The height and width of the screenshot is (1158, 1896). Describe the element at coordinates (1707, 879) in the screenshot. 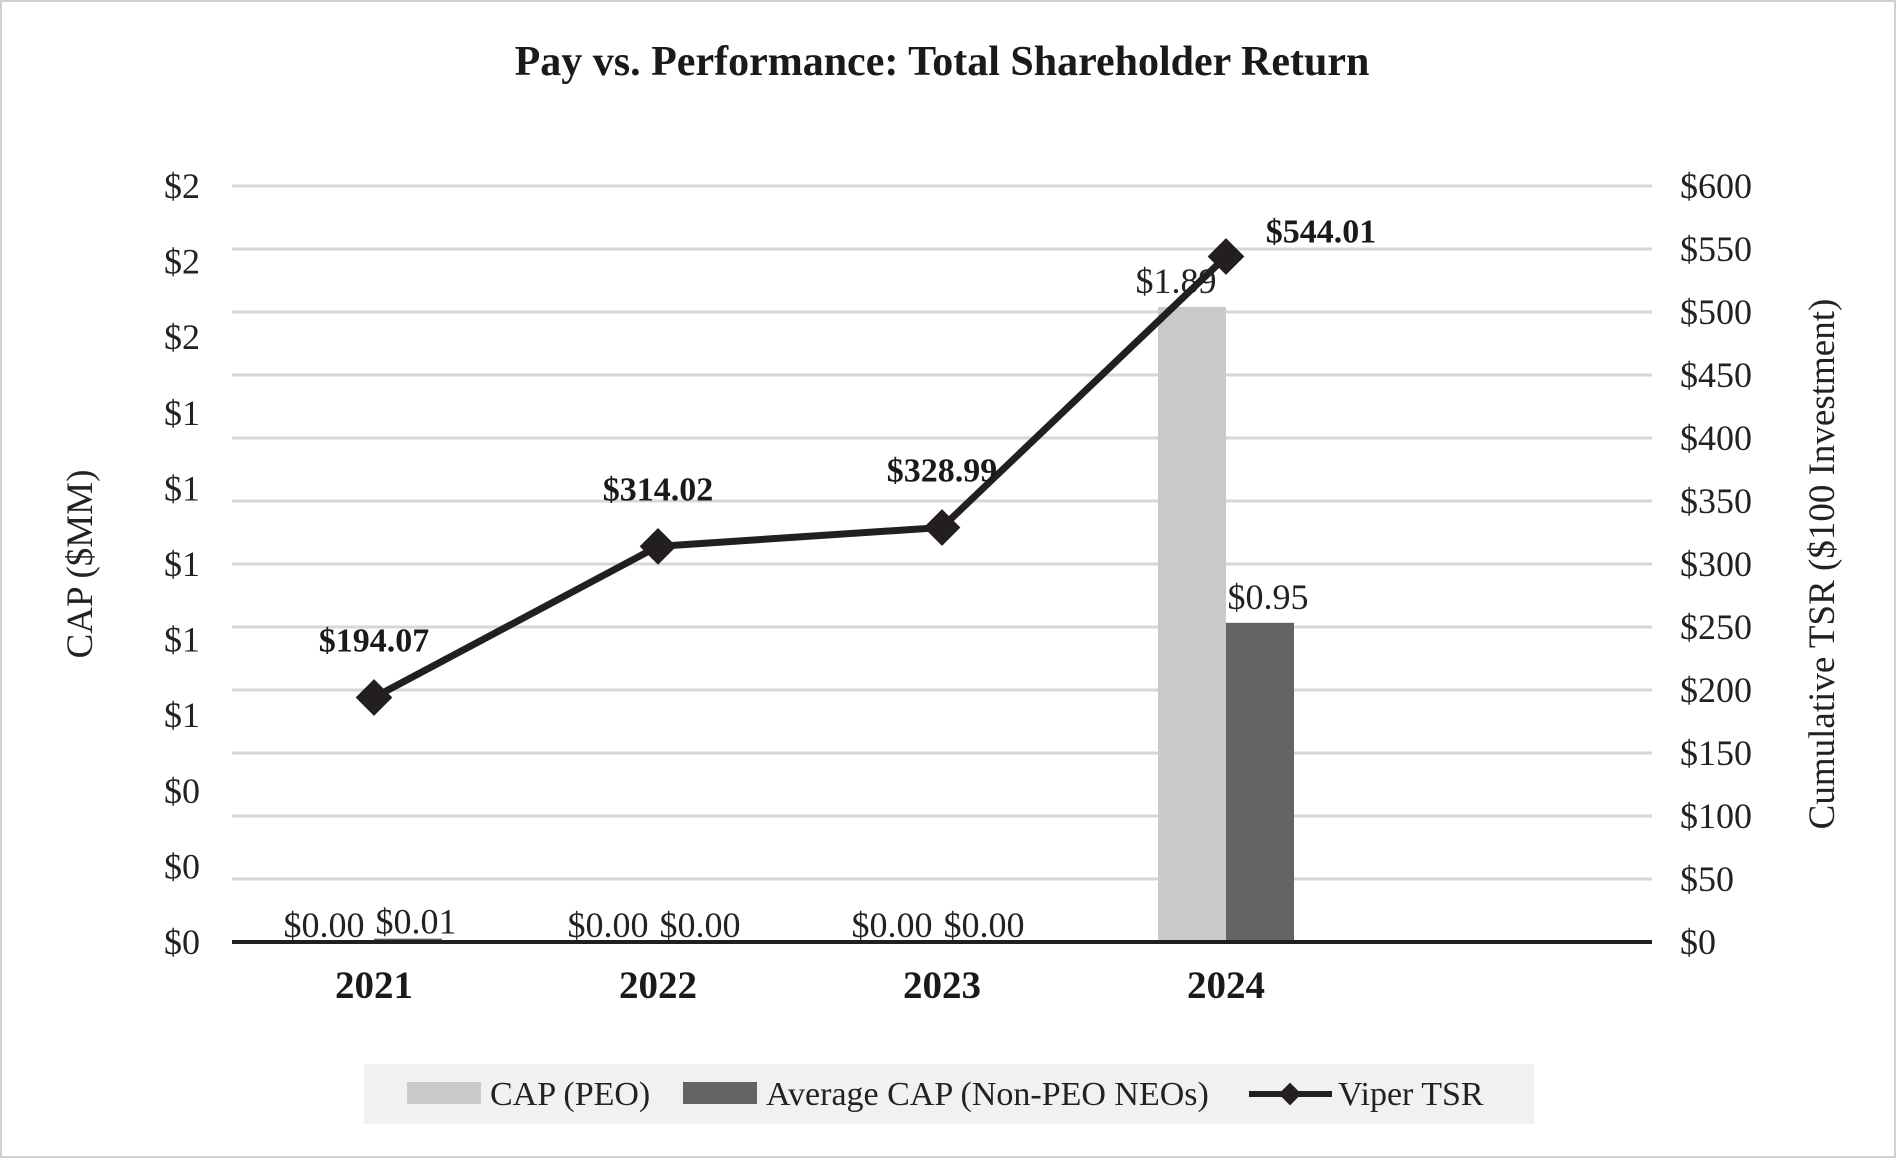

I see `y-tick-right: $50` at that location.